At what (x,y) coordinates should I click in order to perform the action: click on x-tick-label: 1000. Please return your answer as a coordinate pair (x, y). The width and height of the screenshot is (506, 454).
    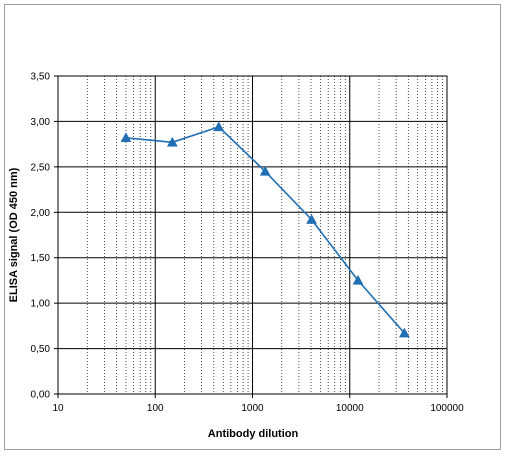
    Looking at the image, I should click on (252, 408).